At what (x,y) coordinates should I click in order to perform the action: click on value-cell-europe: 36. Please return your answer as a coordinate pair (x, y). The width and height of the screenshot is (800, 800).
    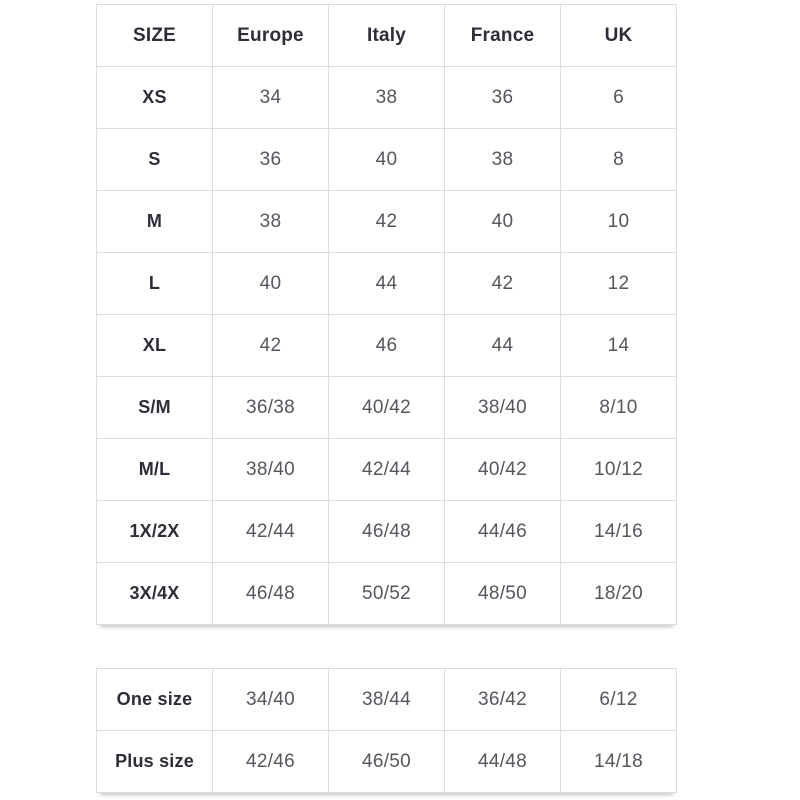
    Looking at the image, I should click on (270, 159).